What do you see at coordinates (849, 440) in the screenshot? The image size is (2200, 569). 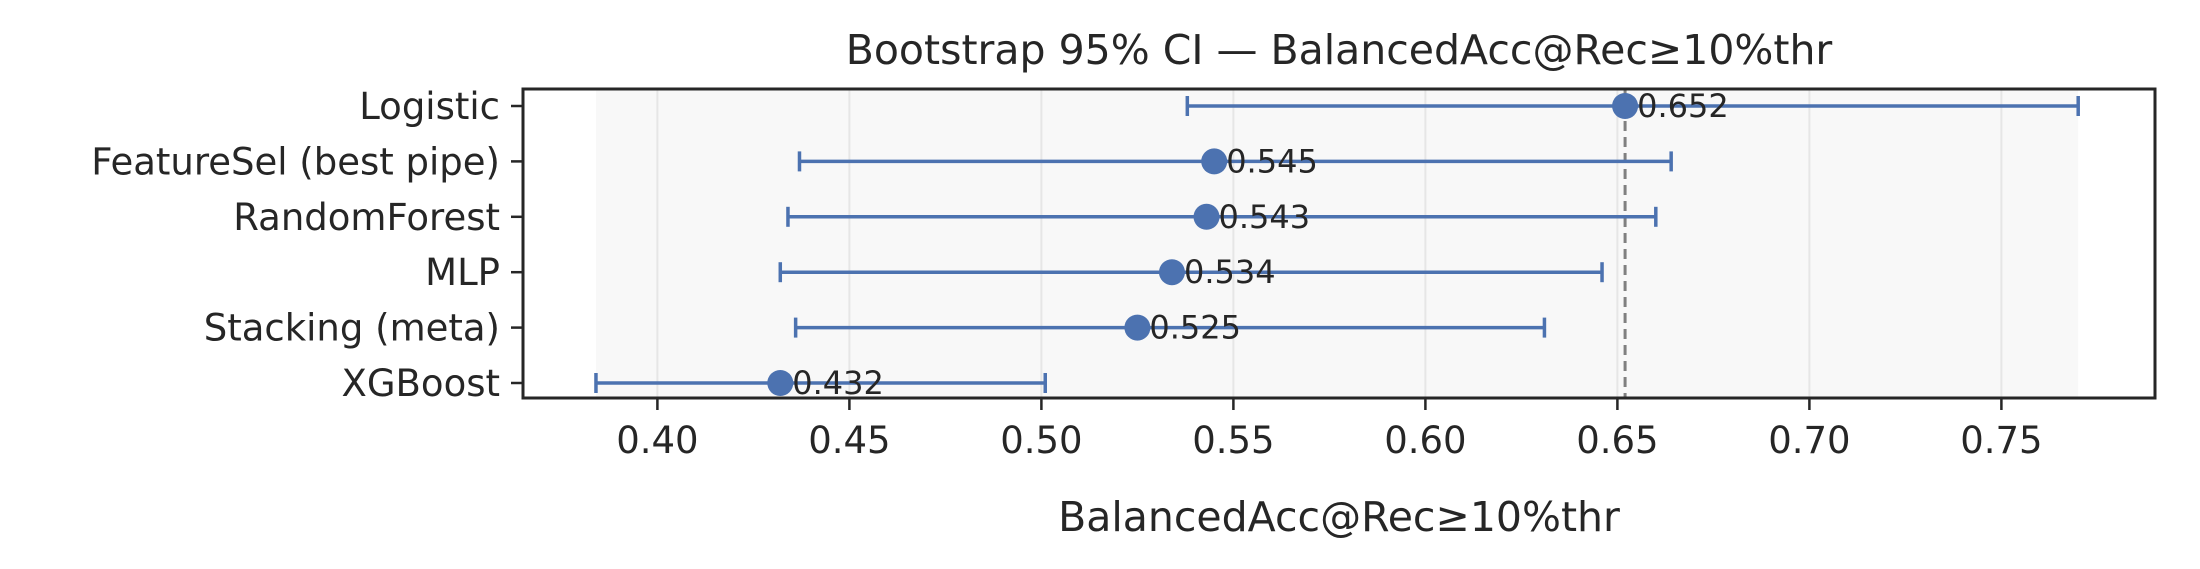 I see `x-tick-label: 0.45` at bounding box center [849, 440].